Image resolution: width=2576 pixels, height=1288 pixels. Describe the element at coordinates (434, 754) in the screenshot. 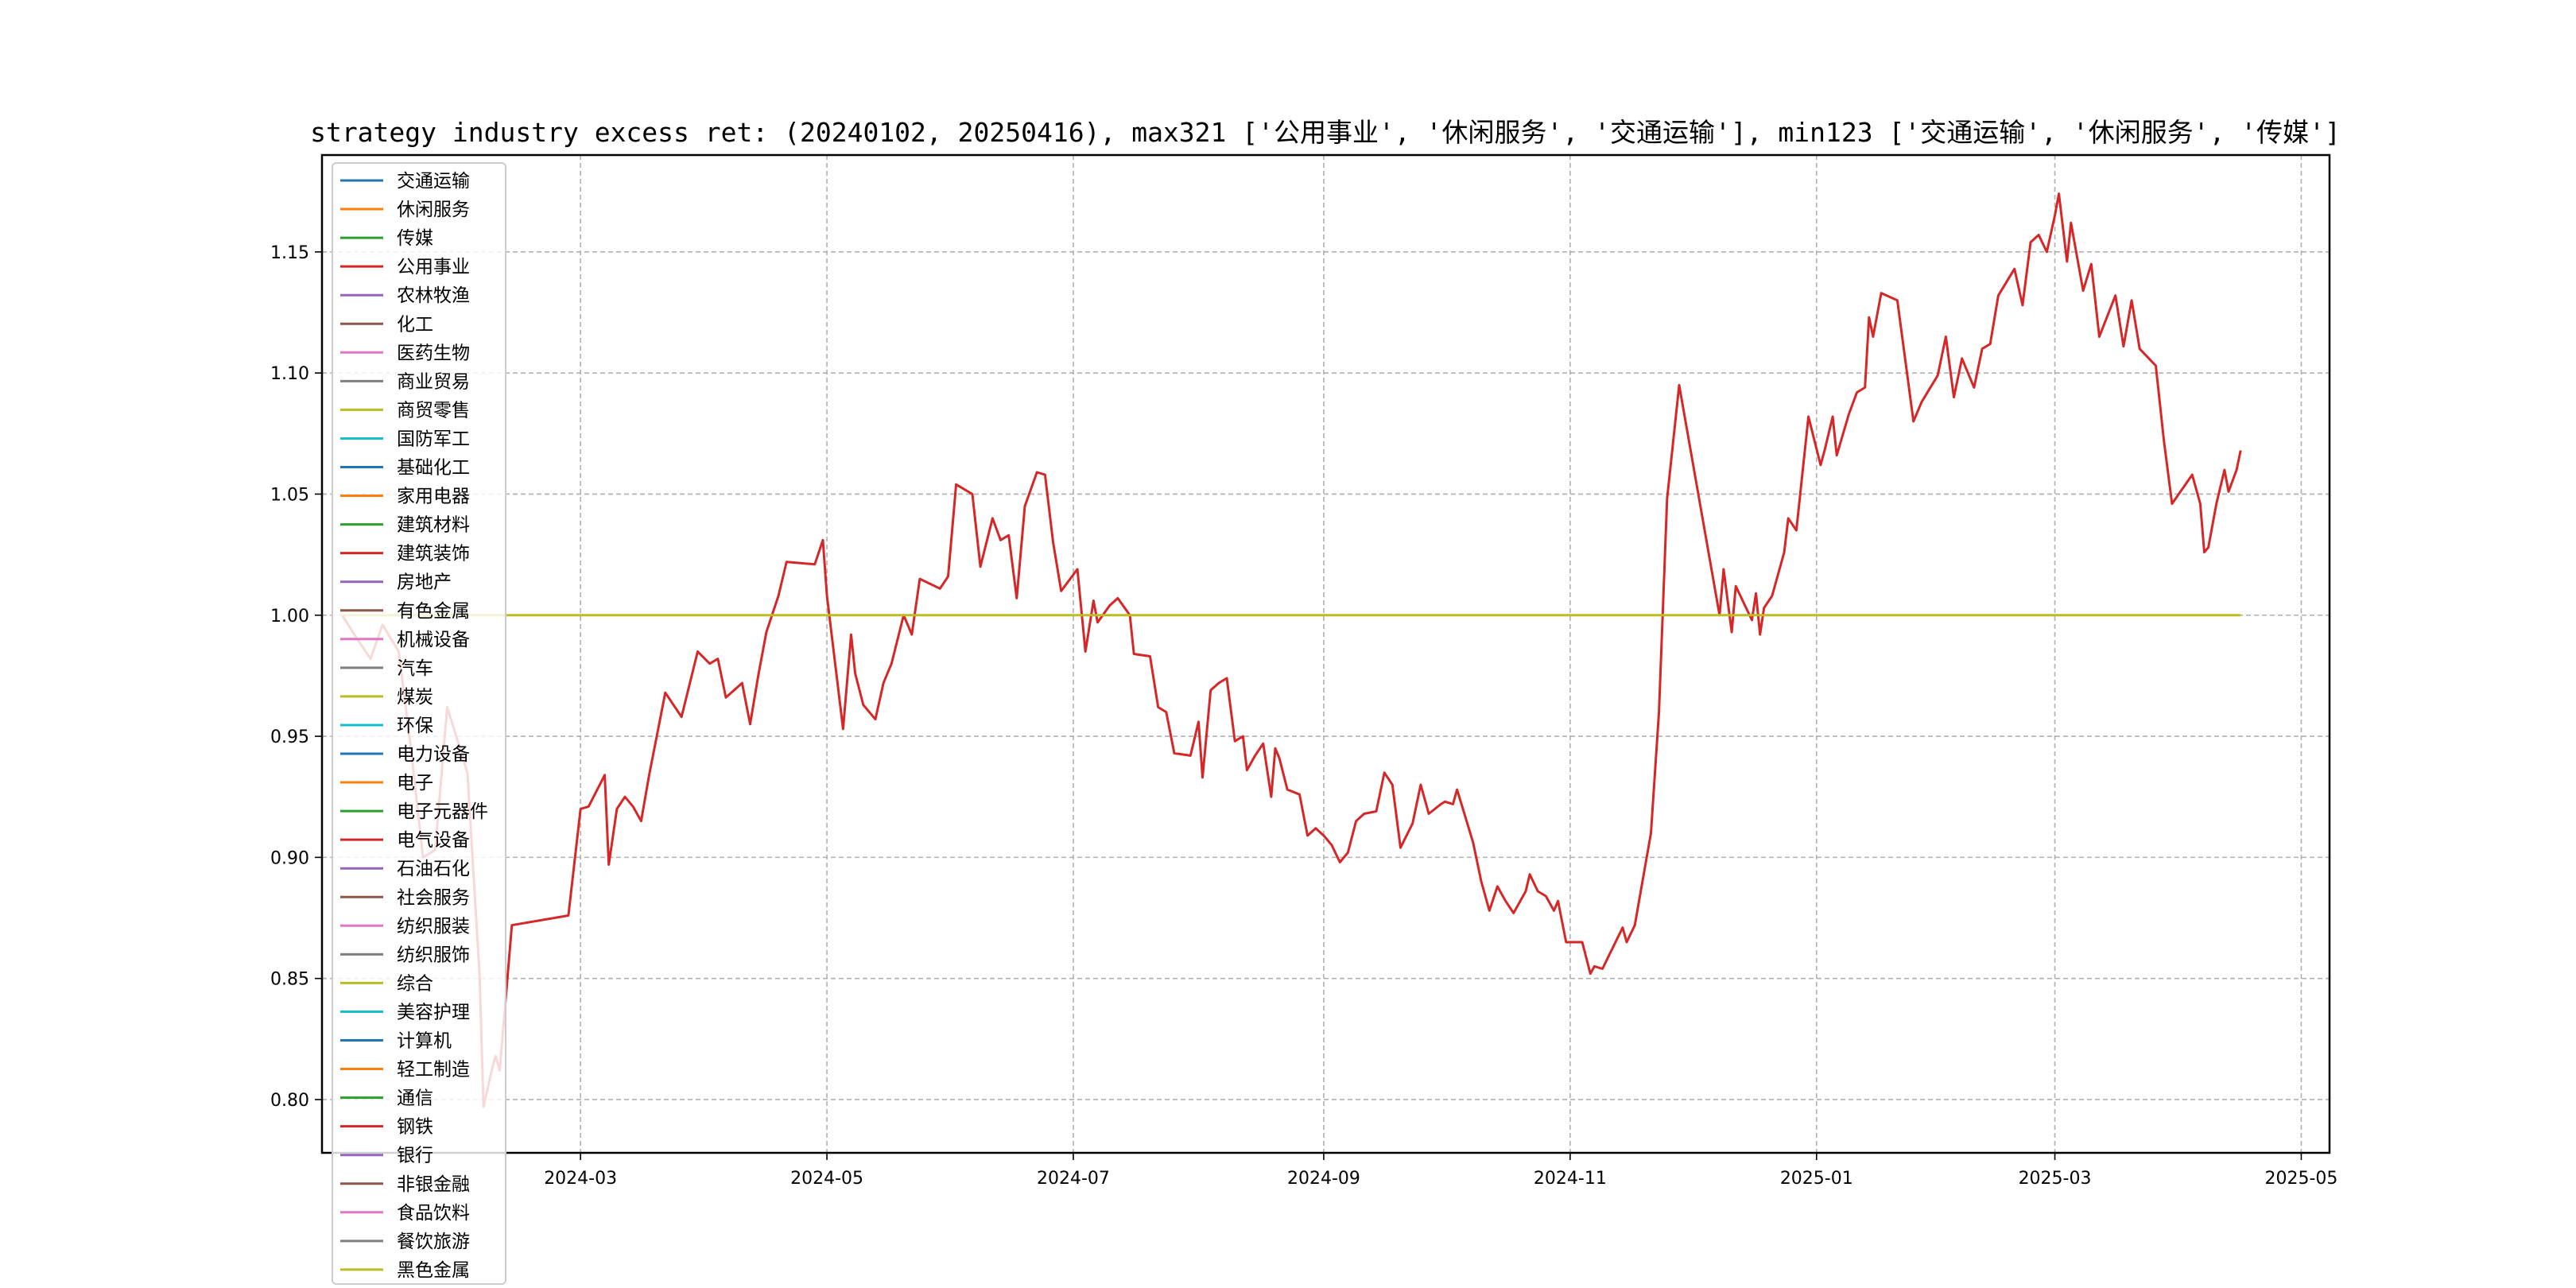

I see `legend-label: 电力设备` at that location.